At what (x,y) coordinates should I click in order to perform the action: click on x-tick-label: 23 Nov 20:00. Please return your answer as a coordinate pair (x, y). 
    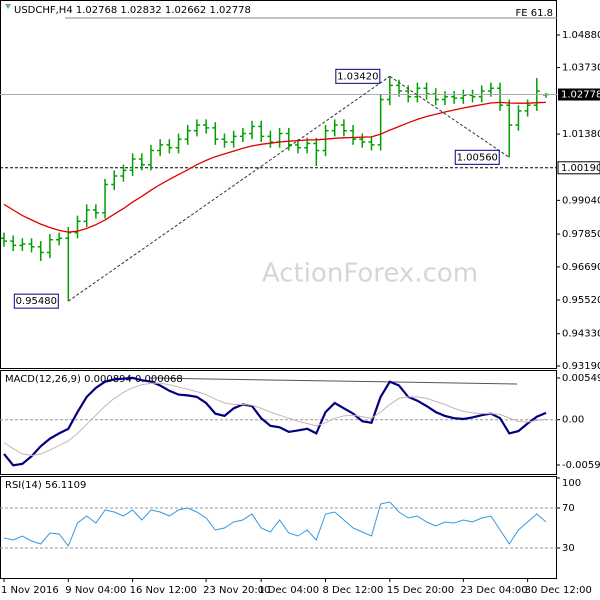
    Looking at the image, I should click on (236, 590).